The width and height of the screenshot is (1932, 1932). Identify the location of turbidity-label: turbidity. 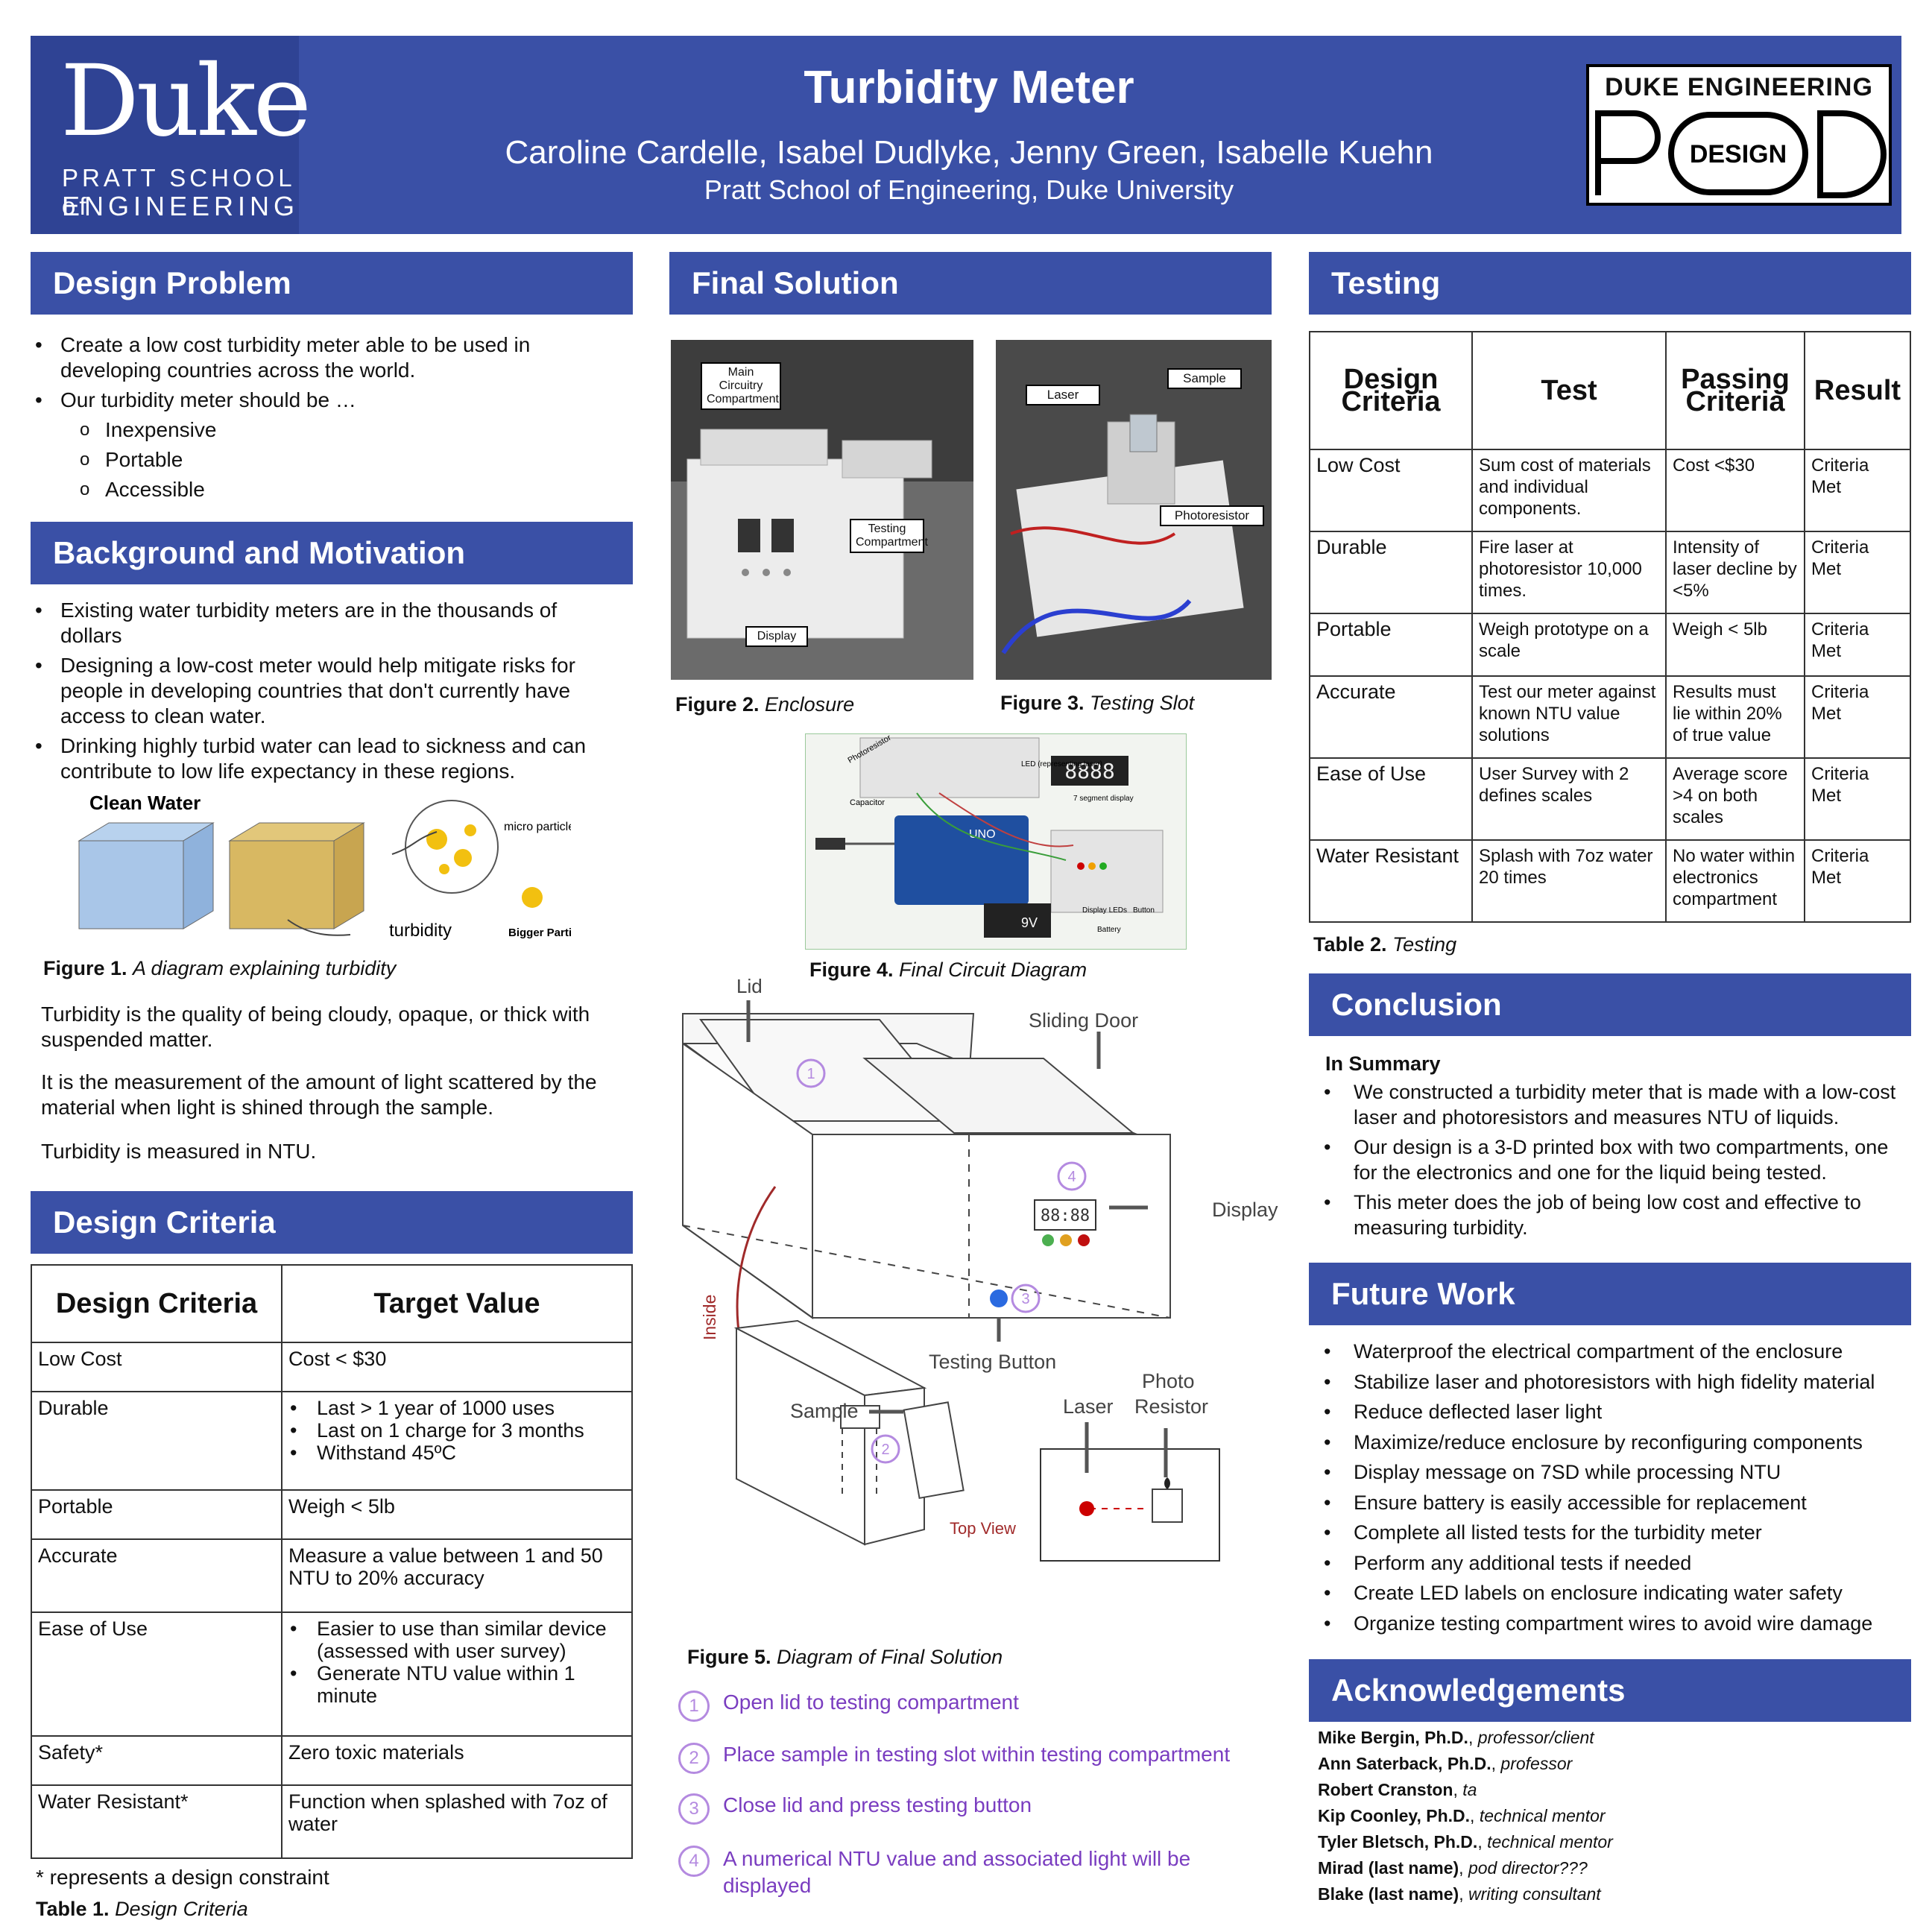
(420, 931).